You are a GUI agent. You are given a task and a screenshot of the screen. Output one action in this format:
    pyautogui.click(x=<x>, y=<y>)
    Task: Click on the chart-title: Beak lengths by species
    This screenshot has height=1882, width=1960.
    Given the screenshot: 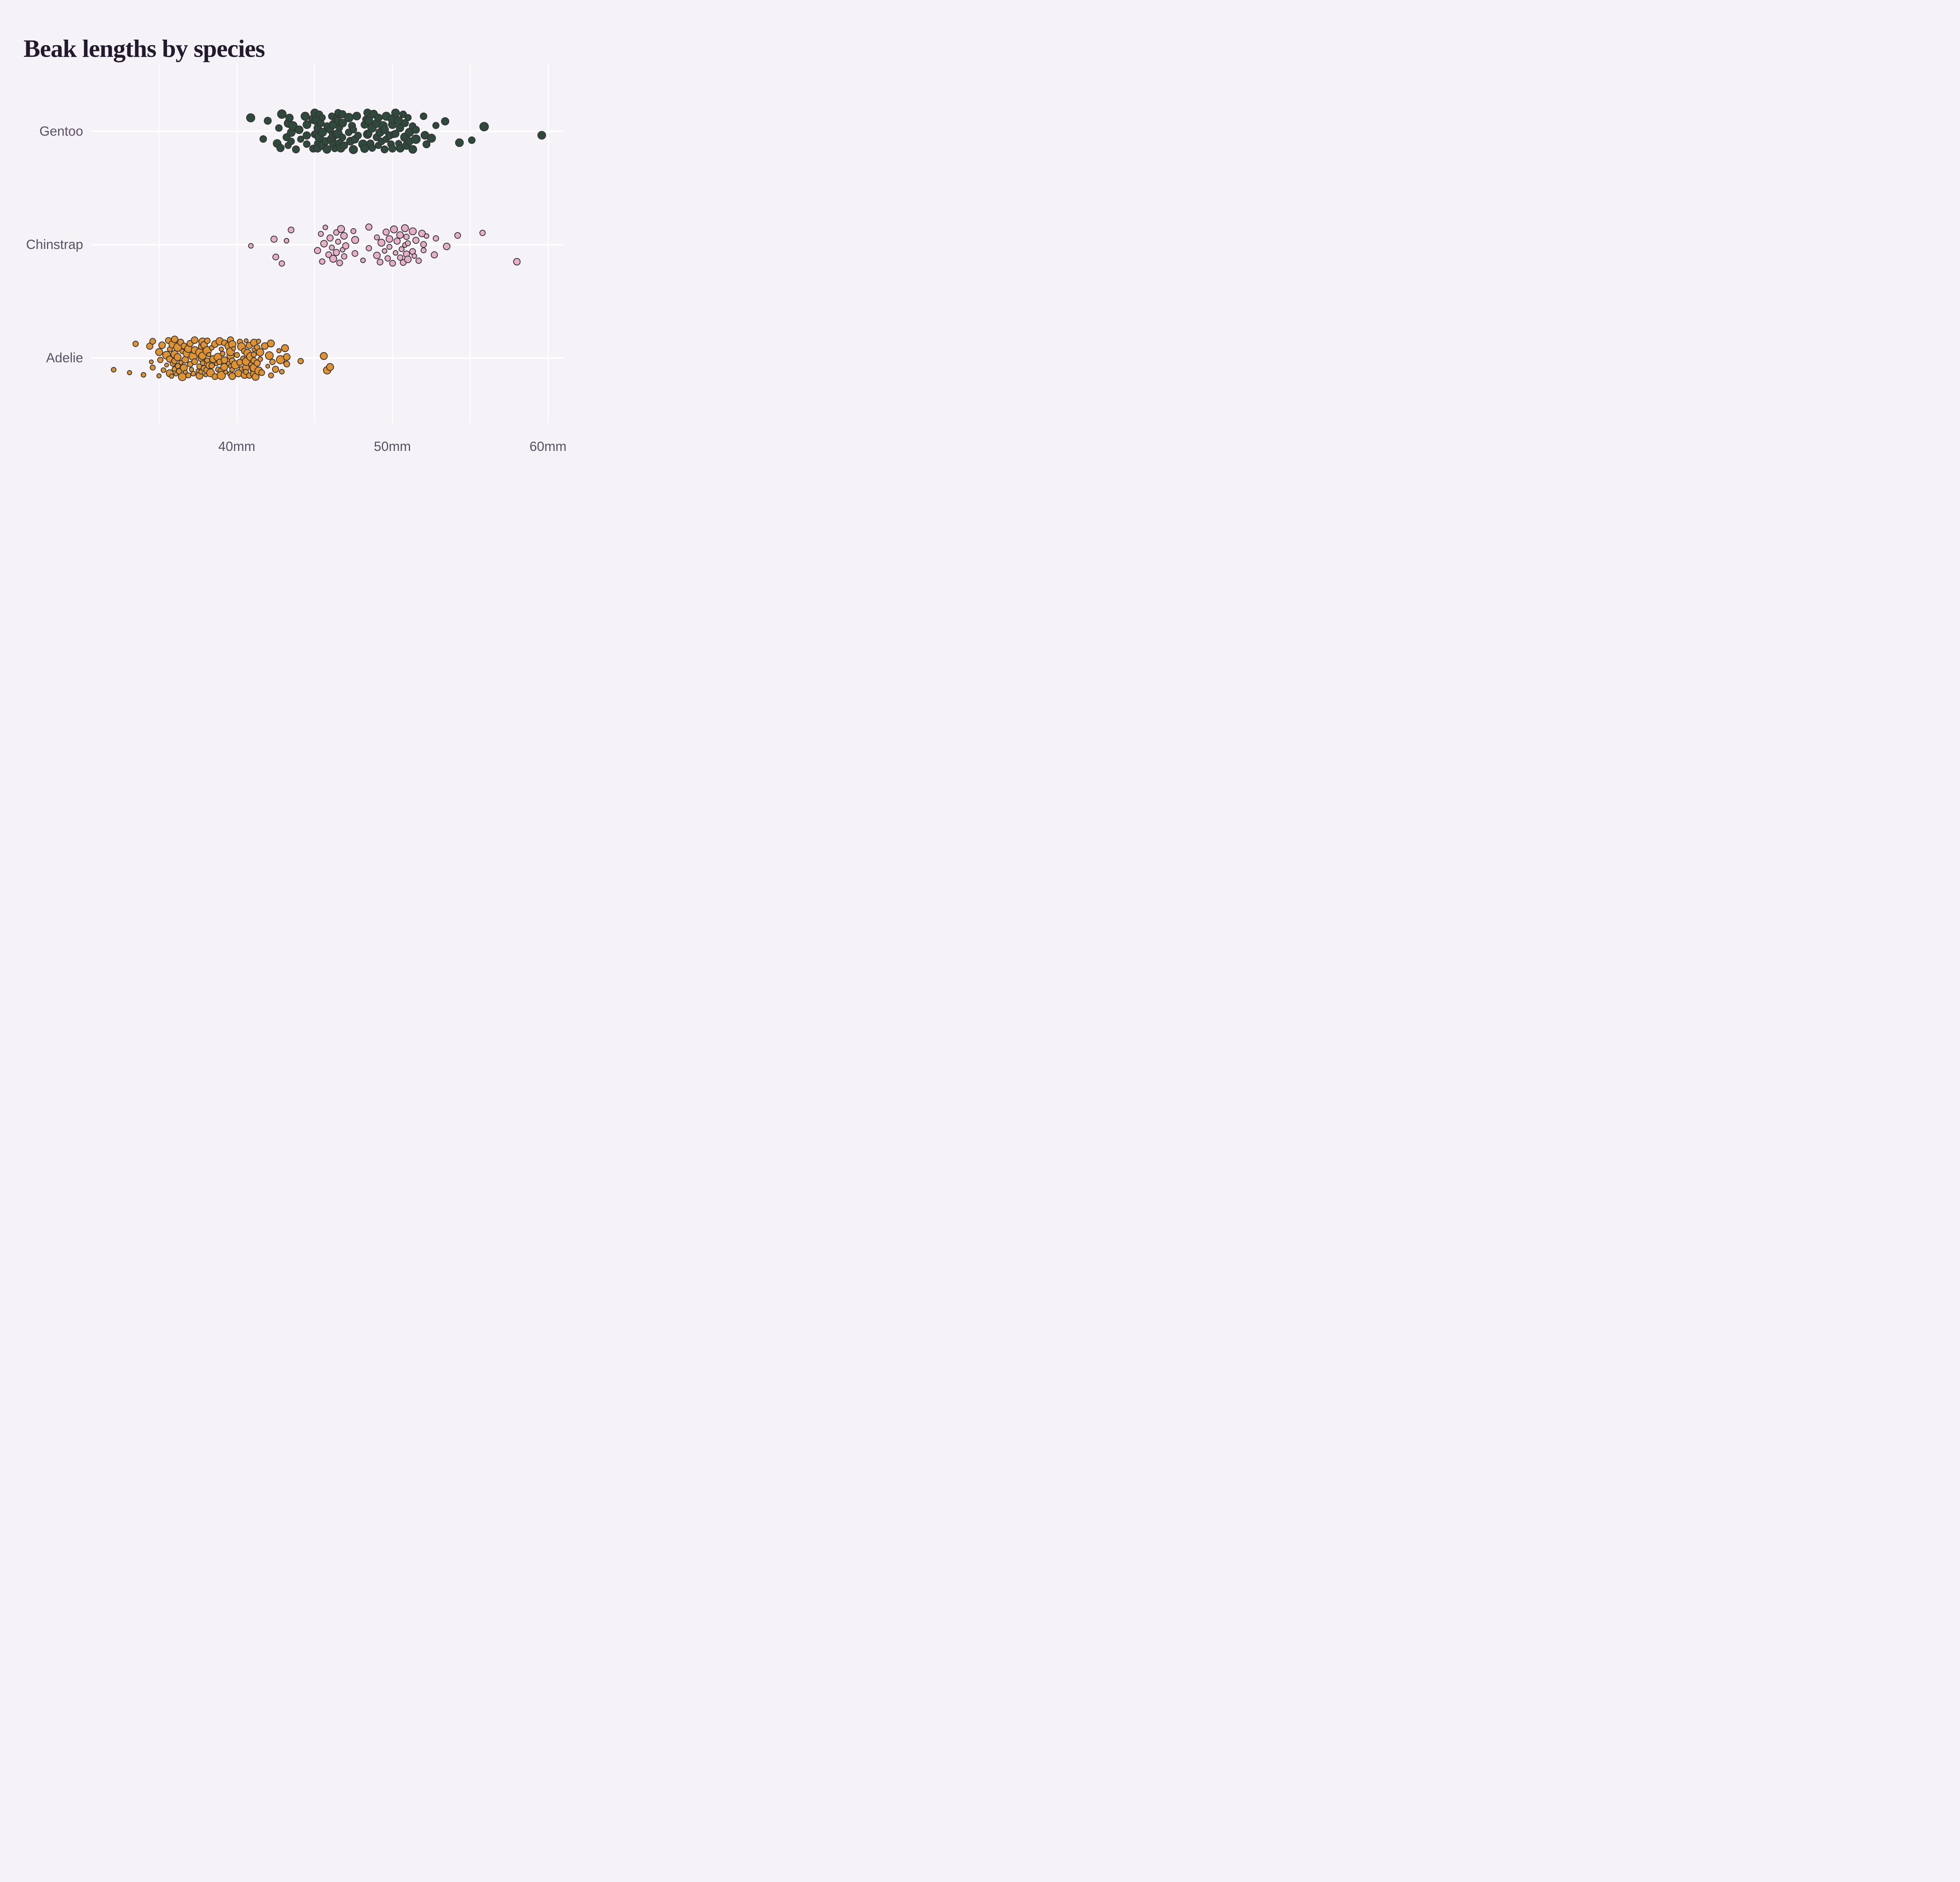 What is the action you would take?
    pyautogui.click(x=144, y=48)
    